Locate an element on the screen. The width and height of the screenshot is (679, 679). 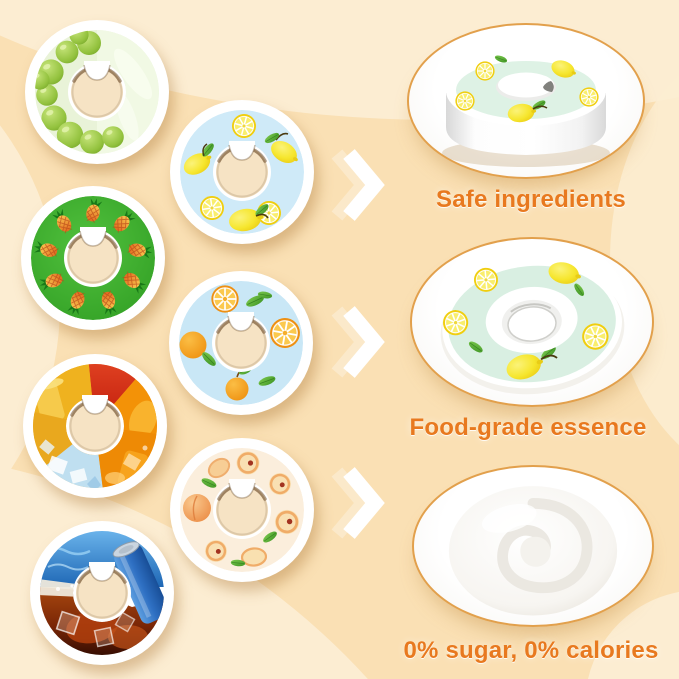
product-photo-cream-swirl is located at coordinates (533, 546).